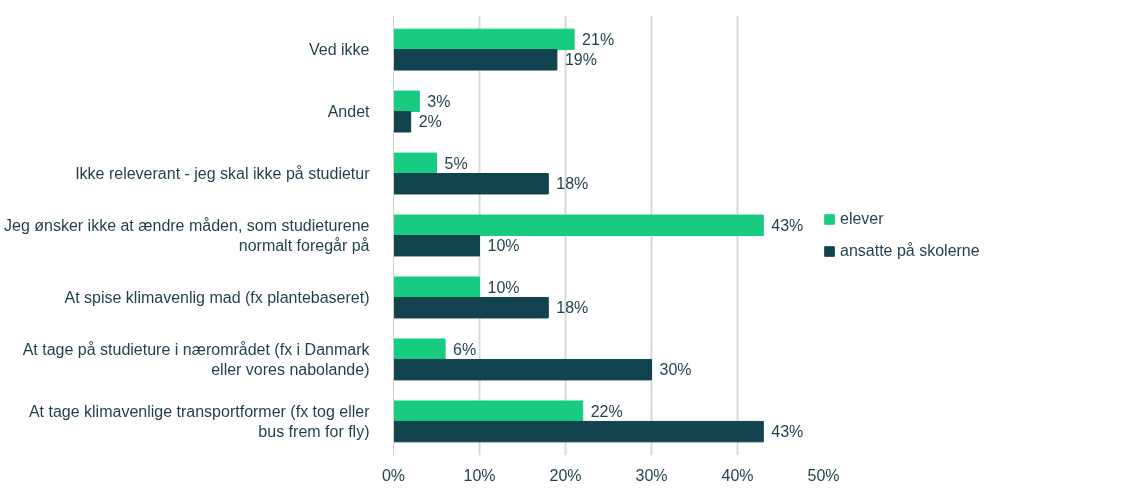 This screenshot has height=500, width=1128. Describe the element at coordinates (651, 475) in the screenshot. I see `x-tick-label: 30%` at that location.